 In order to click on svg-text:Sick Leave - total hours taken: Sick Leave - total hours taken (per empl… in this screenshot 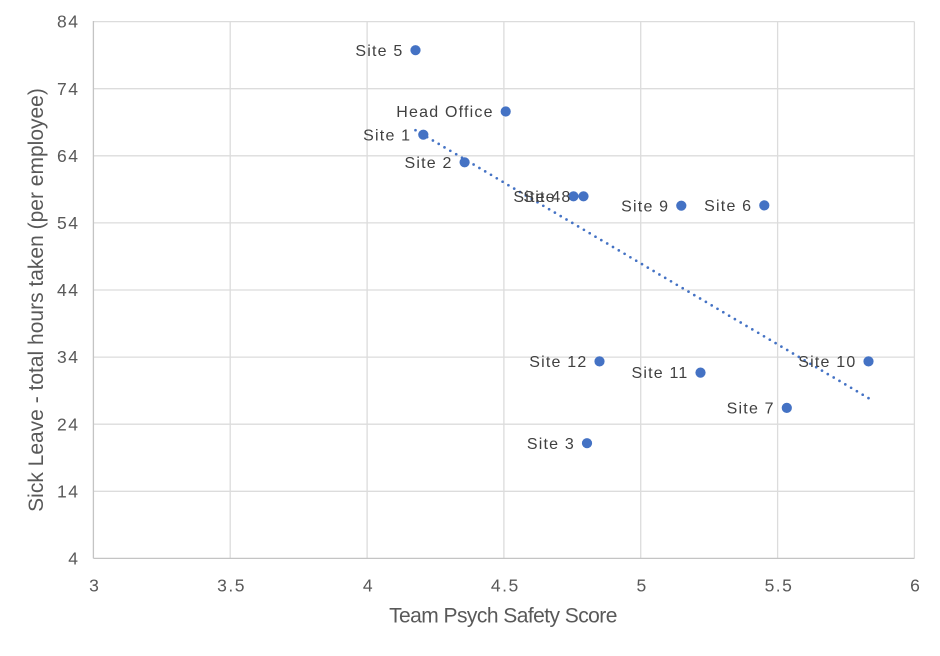, I will do `click(36, 300)`.